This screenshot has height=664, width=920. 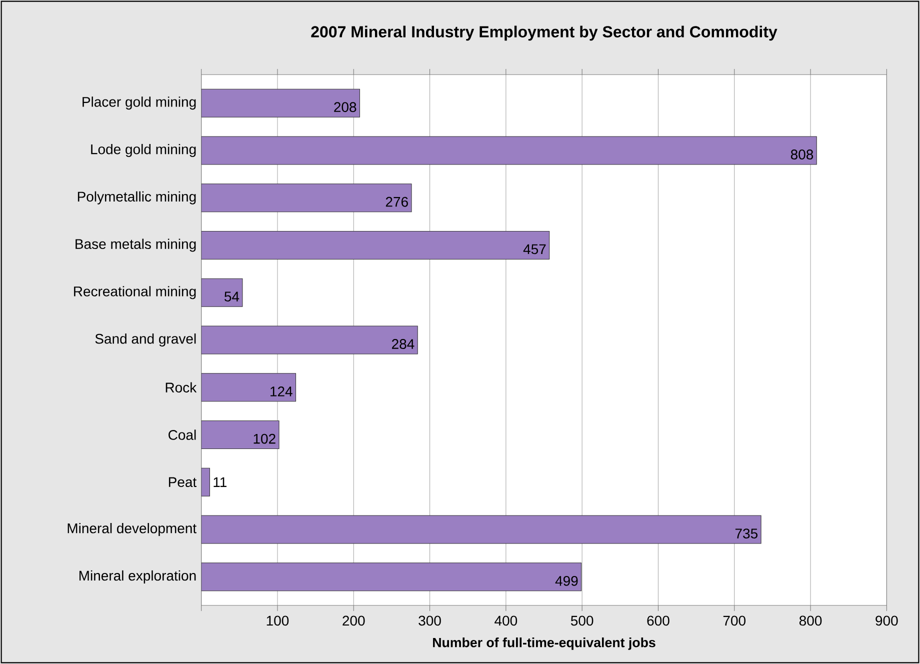 I want to click on x-tick-label: 800, so click(x=810, y=621).